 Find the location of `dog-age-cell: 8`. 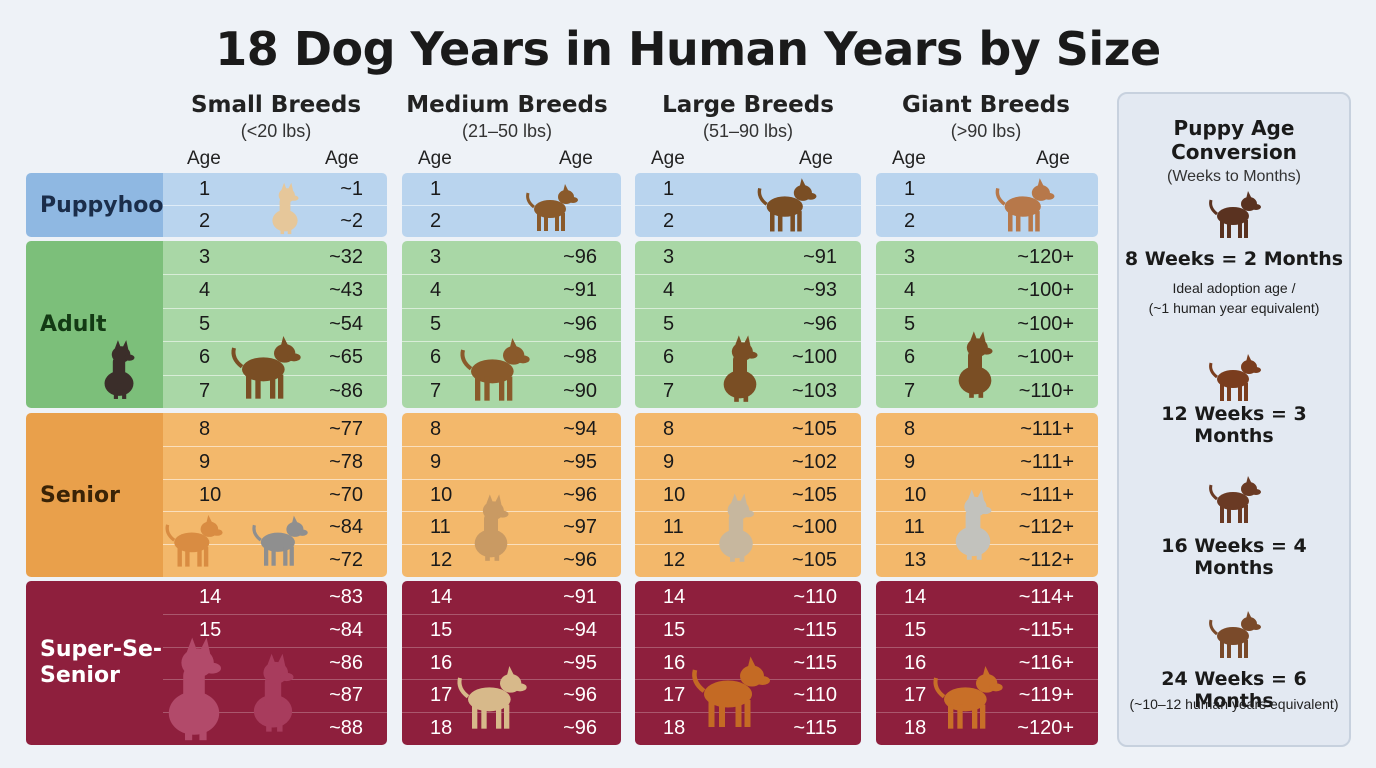

dog-age-cell: 8 is located at coordinates (205, 429).